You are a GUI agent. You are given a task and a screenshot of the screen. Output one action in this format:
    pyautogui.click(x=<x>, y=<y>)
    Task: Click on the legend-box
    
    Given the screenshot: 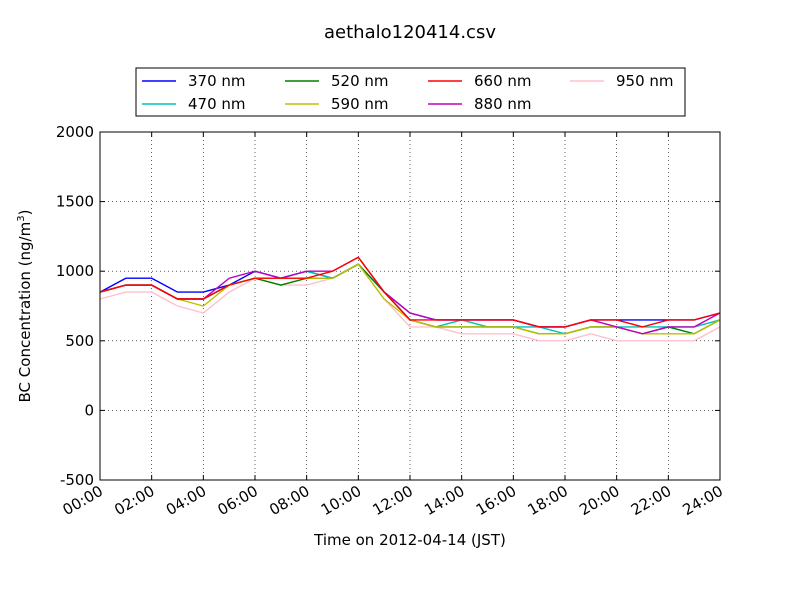 What is the action you would take?
    pyautogui.click(x=410, y=92)
    